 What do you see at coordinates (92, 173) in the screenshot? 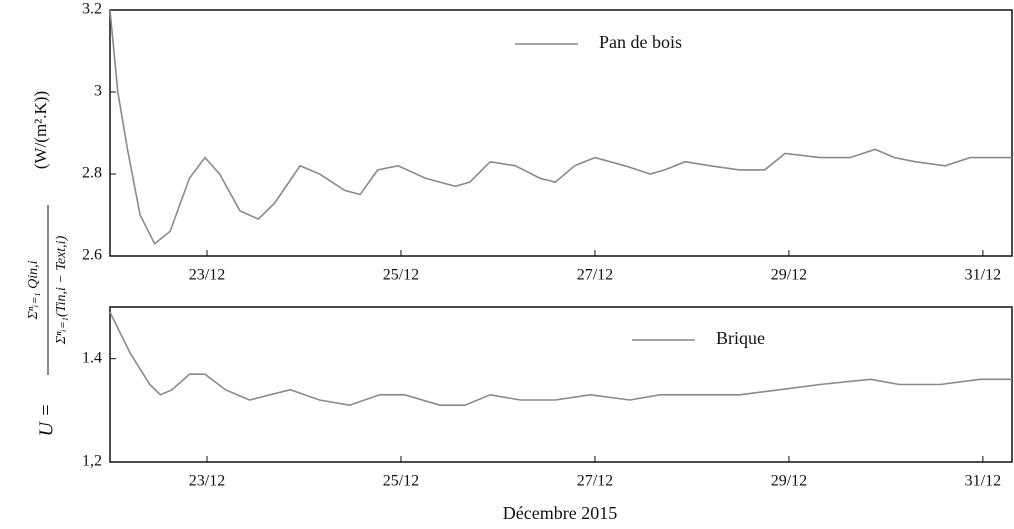
I see `y-tick-label: 2.8` at bounding box center [92, 173].